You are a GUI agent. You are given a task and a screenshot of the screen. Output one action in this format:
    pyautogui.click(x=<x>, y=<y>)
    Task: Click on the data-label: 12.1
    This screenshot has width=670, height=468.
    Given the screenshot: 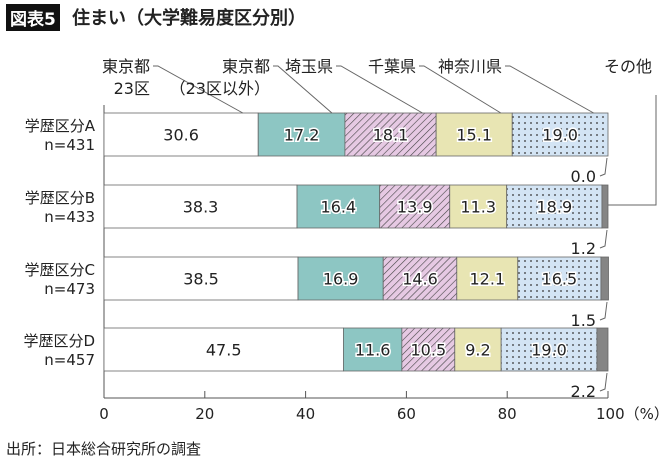 What is the action you would take?
    pyautogui.click(x=487, y=279)
    